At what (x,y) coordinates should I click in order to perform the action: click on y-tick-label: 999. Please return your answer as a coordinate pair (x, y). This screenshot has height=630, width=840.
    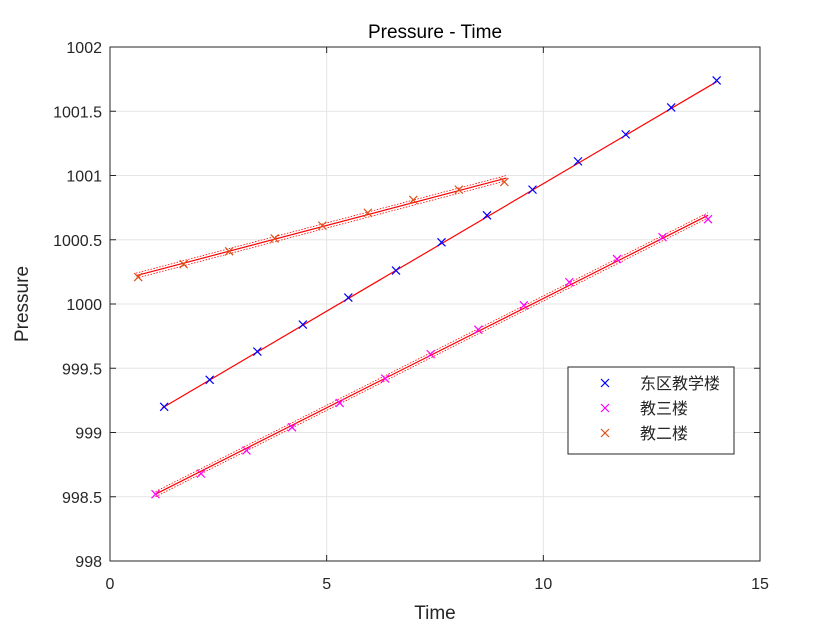
    Looking at the image, I should click on (88, 434).